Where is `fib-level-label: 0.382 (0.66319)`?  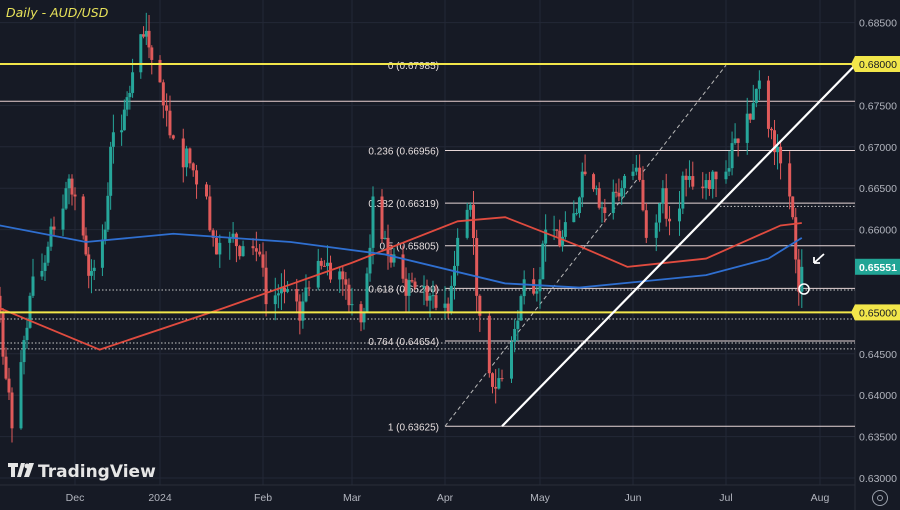
fib-level-label: 0.382 (0.66319) is located at coordinates (403, 204).